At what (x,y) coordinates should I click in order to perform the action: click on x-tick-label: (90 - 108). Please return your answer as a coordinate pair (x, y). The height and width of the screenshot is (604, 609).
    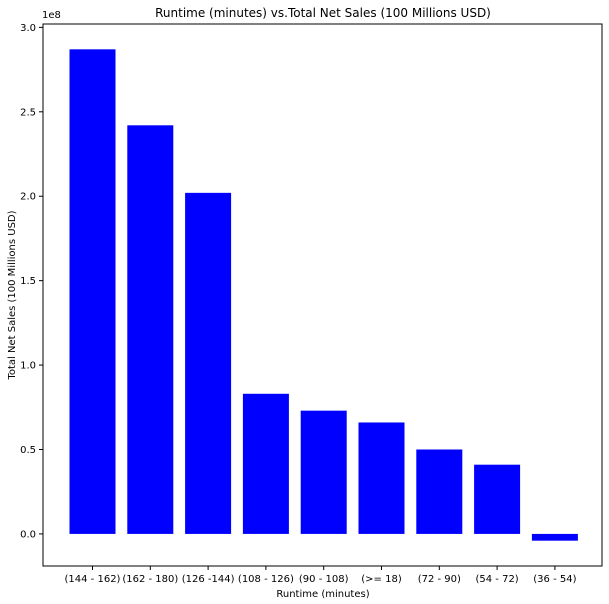
    Looking at the image, I should click on (324, 579).